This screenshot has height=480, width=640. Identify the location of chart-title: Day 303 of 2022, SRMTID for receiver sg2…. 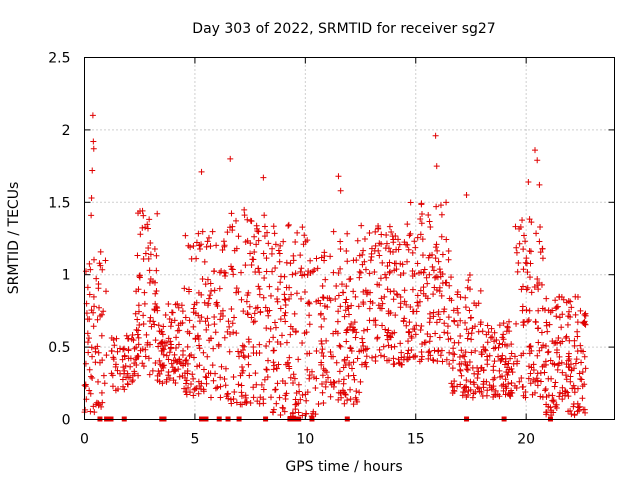
(343, 29).